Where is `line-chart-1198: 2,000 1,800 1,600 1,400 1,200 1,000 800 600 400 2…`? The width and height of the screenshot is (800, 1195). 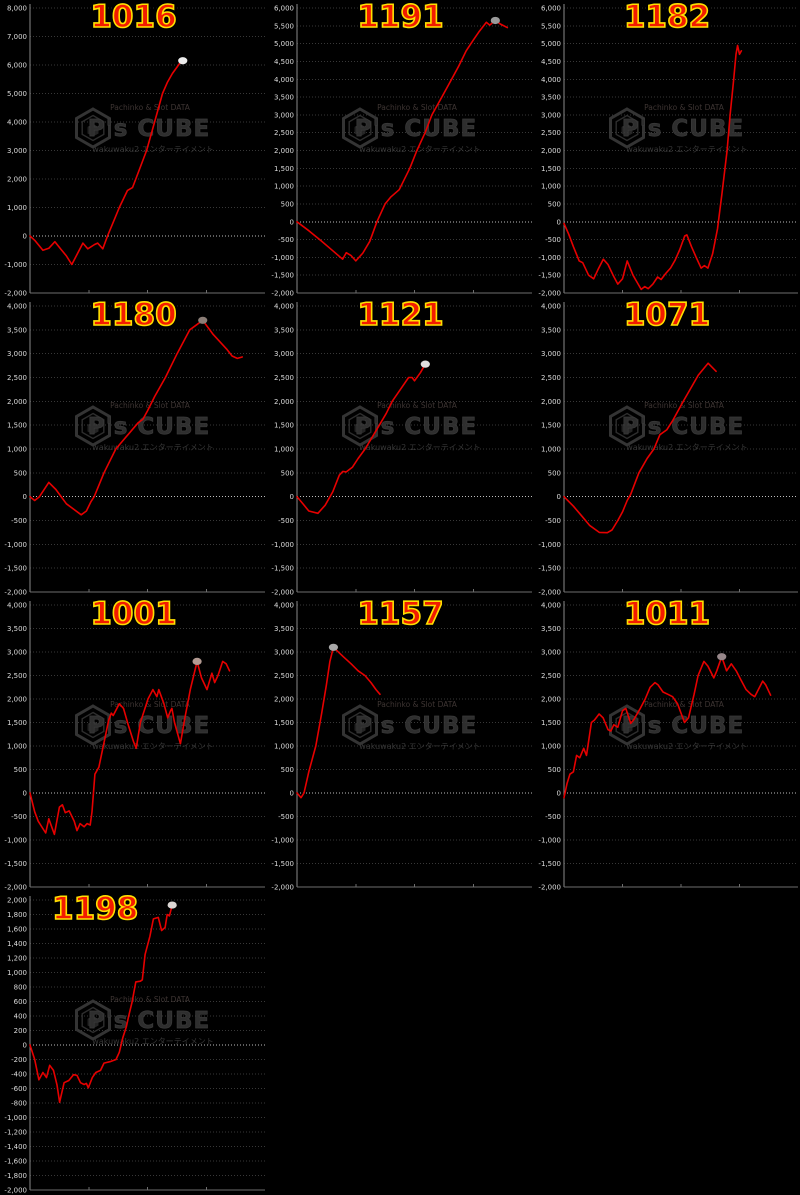
line-chart-1198: 2,000 1,800 1,600 1,400 1,200 1,000 800 600 400 2… is located at coordinates (134, 1045).